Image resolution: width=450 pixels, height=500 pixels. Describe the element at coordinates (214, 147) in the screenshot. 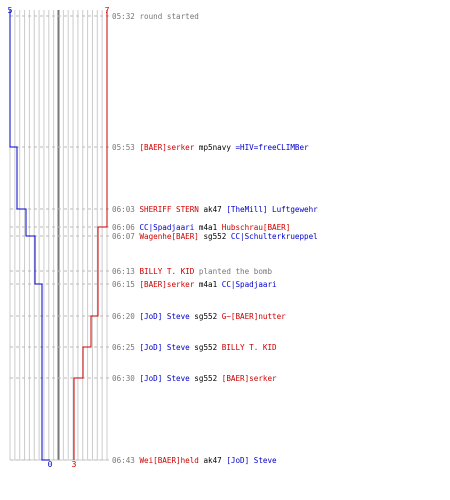

I see `event-text: mp5navy` at that location.